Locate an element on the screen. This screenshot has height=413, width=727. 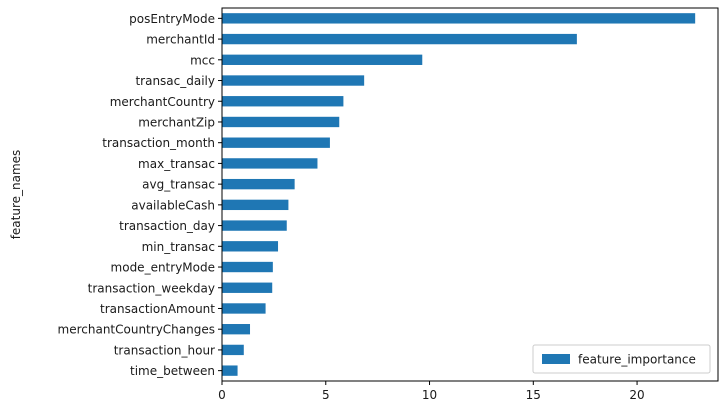
y-tick-label: transaction_day is located at coordinates (167, 226).